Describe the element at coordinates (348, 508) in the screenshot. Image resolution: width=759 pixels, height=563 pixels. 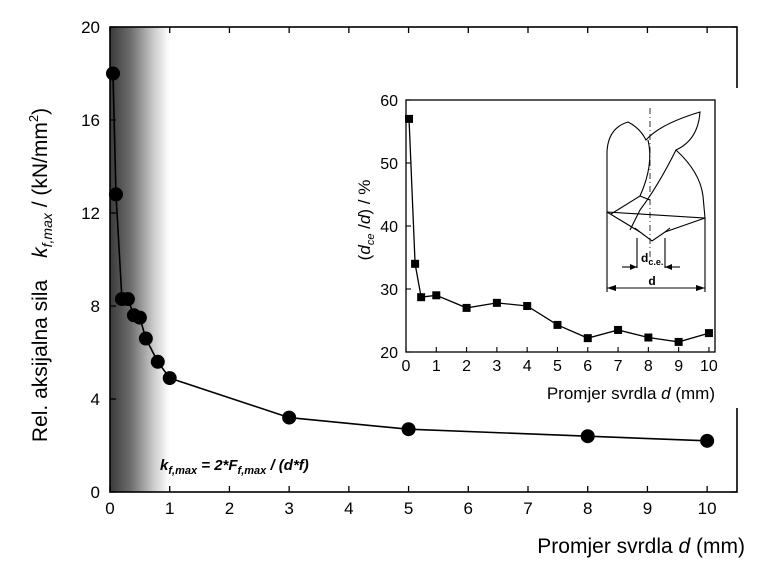
I see `main-x-tick-label: 4` at that location.